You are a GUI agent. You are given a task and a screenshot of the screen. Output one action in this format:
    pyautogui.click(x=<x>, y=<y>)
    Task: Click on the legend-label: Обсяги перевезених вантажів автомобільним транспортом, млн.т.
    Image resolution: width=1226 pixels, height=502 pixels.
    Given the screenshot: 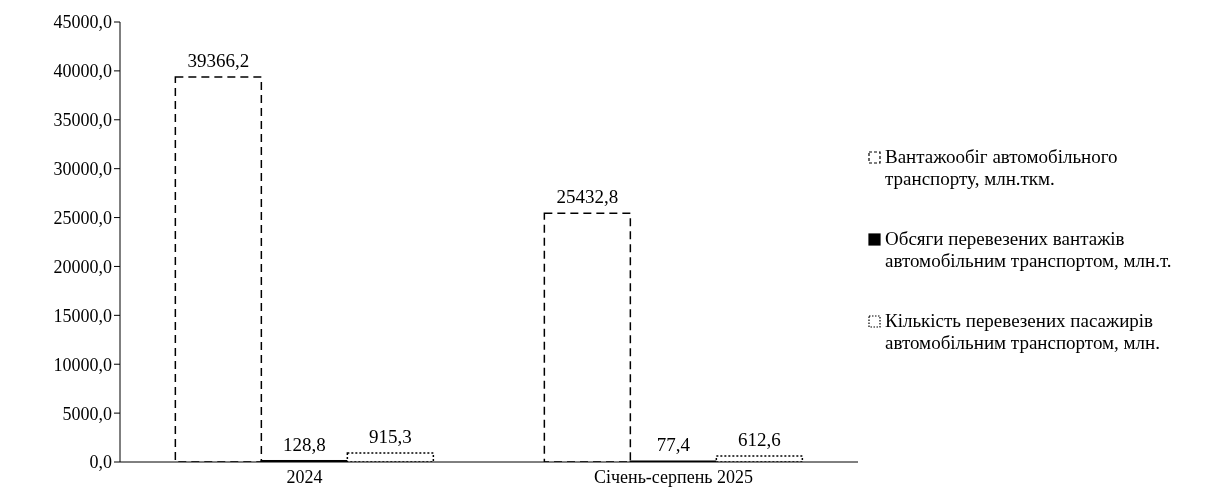 What is the action you would take?
    pyautogui.click(x=1029, y=250)
    